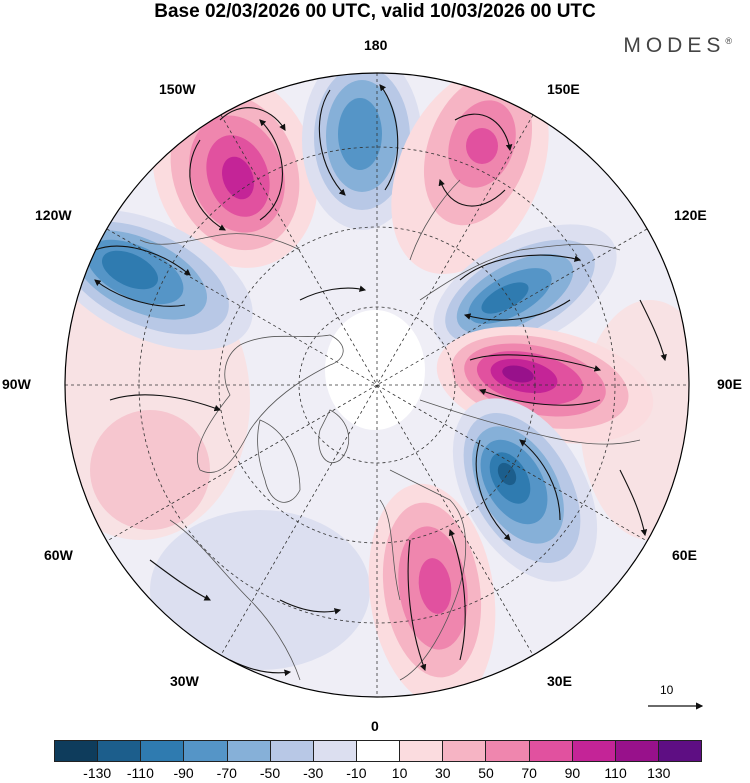  I want to click on colorbar-tick-label: -90, so click(183, 773).